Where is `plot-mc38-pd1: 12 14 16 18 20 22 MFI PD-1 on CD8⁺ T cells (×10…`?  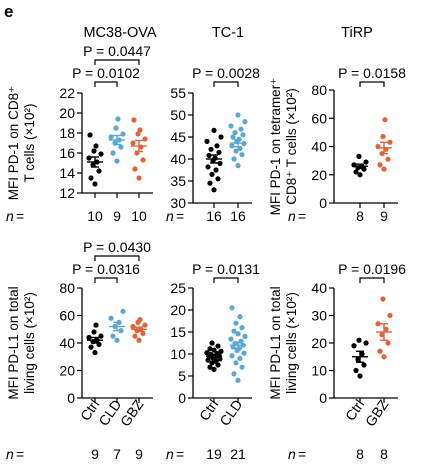
plot-mc38-pd1: 12 14 16 18 20 22 MFI PD-1 on CD8⁺ T cells (×10… is located at coordinates (79, 133).